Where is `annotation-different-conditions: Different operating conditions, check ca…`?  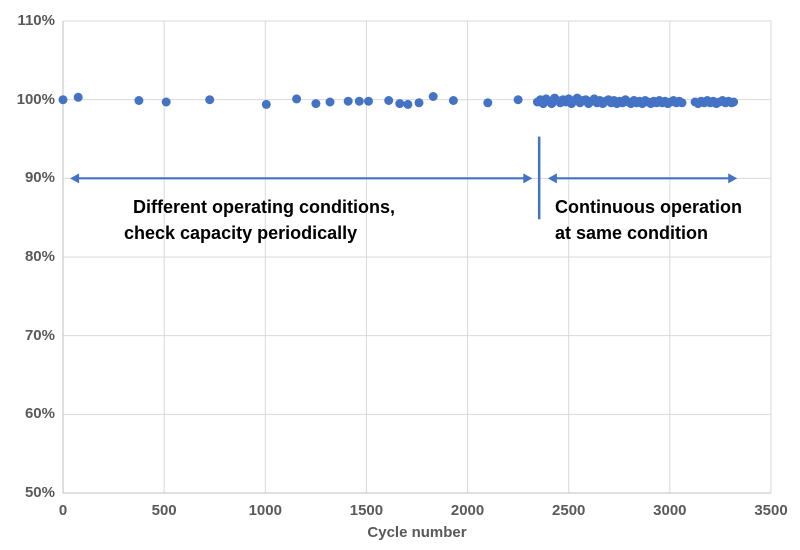
annotation-different-conditions: Different operating conditions, check ca… is located at coordinates (259, 220).